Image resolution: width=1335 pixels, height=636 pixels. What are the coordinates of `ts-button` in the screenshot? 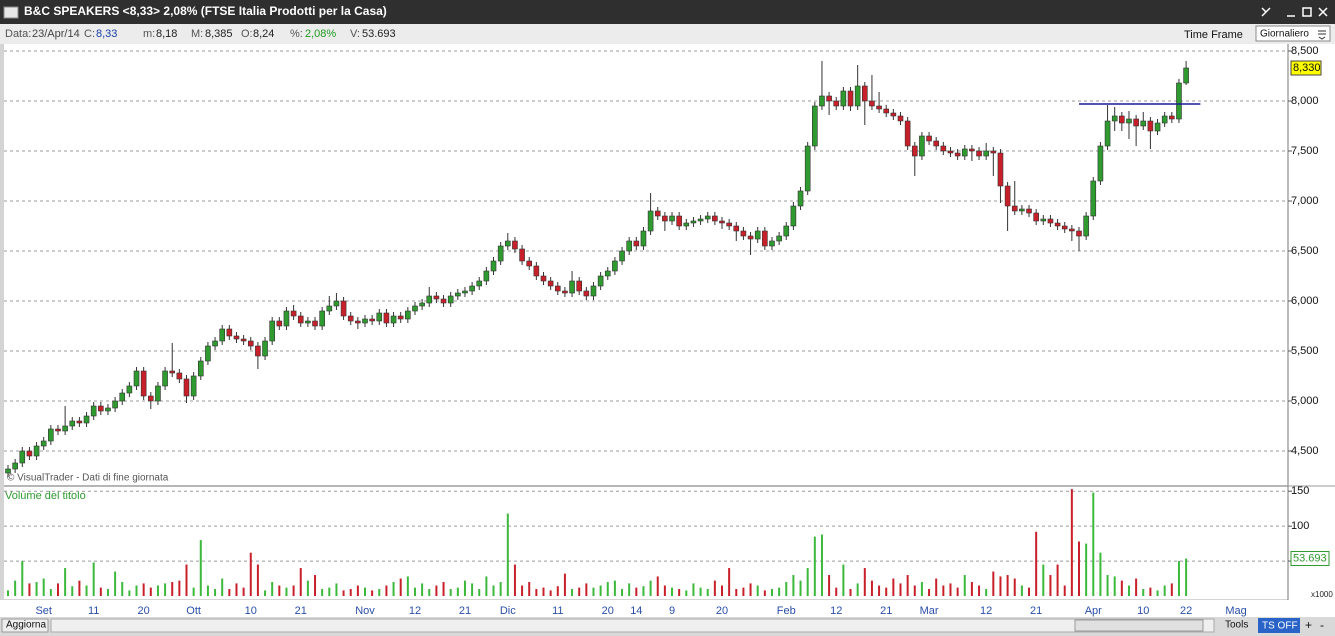 It's located at (1279, 625).